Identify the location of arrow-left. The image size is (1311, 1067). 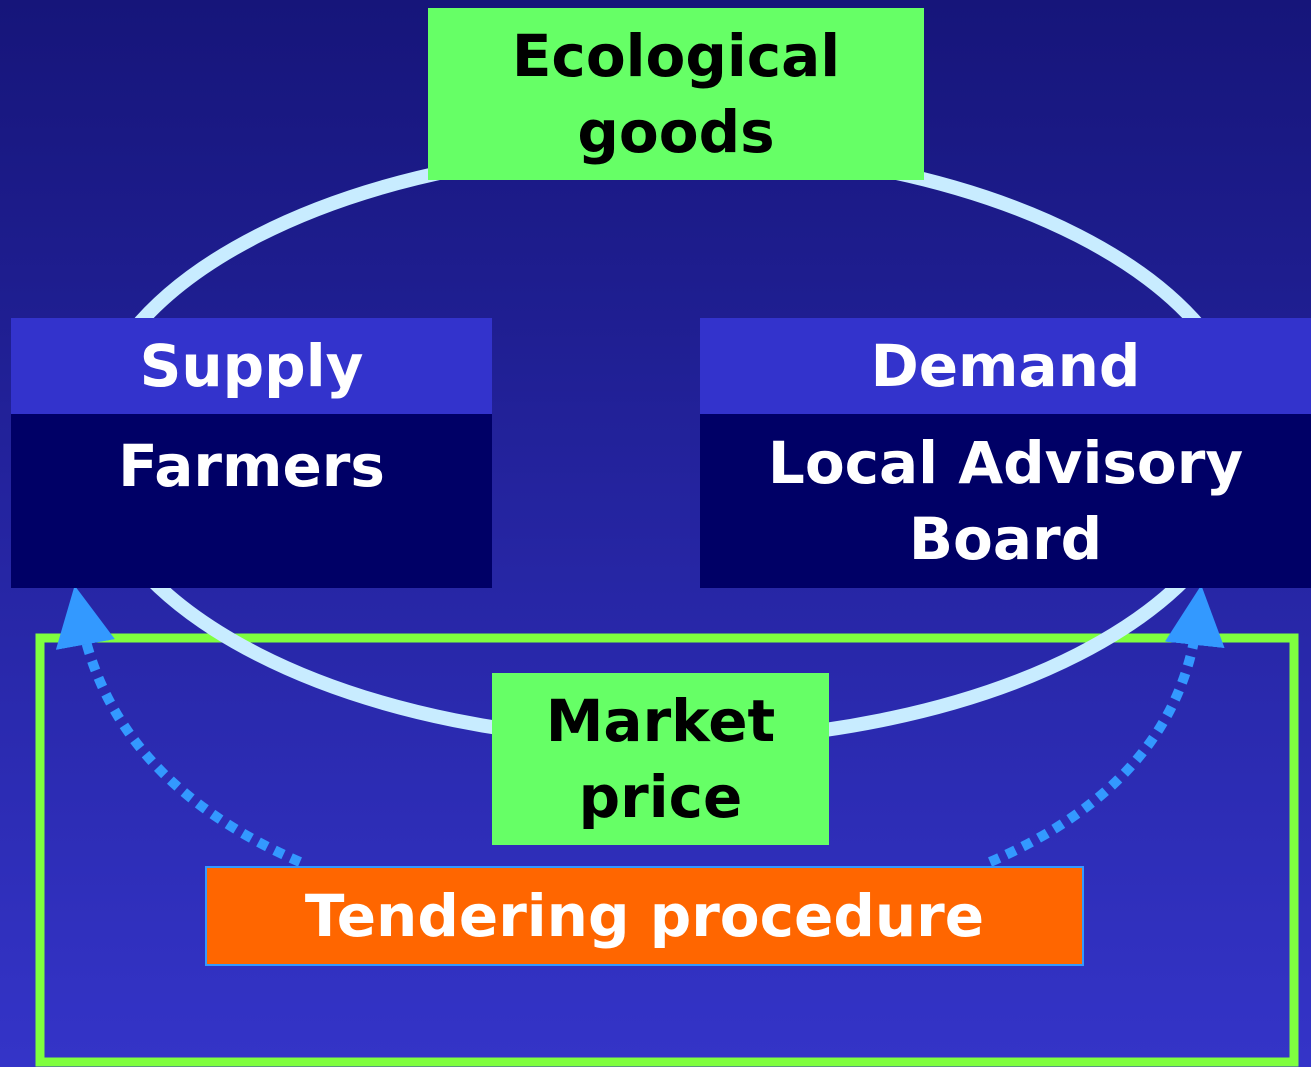
(178, 726).